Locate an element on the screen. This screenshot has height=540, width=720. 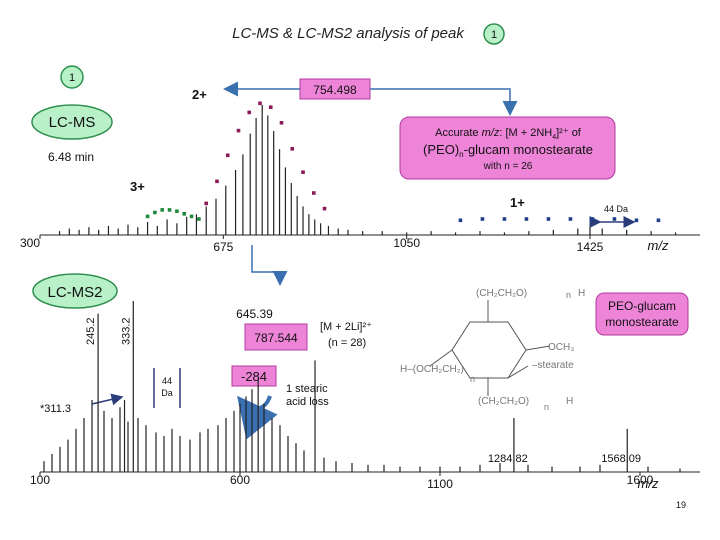
lcms-peak-badge-label: 1 is located at coordinates (72, 78).